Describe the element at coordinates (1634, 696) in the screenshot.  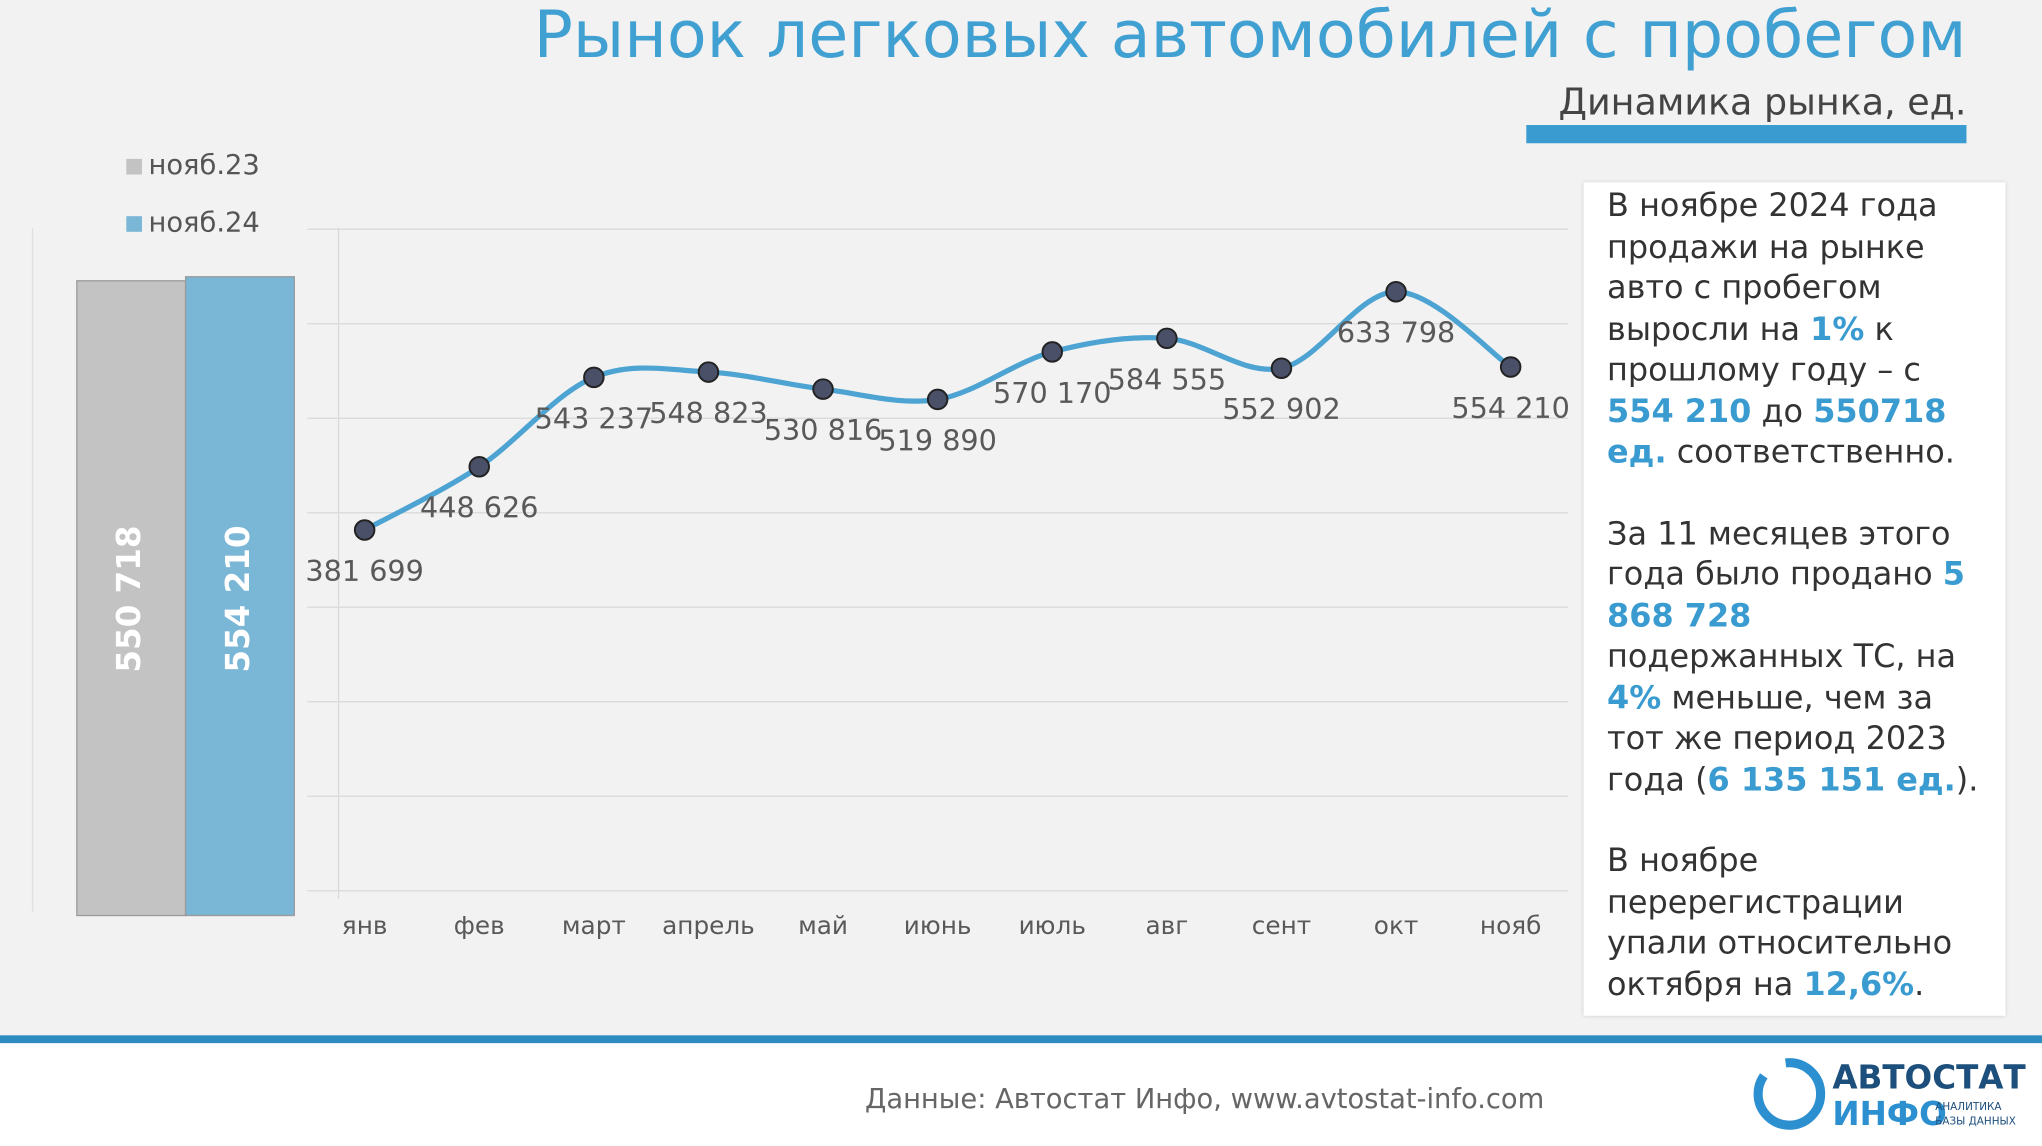
I see `highlight-text: 4%` at that location.